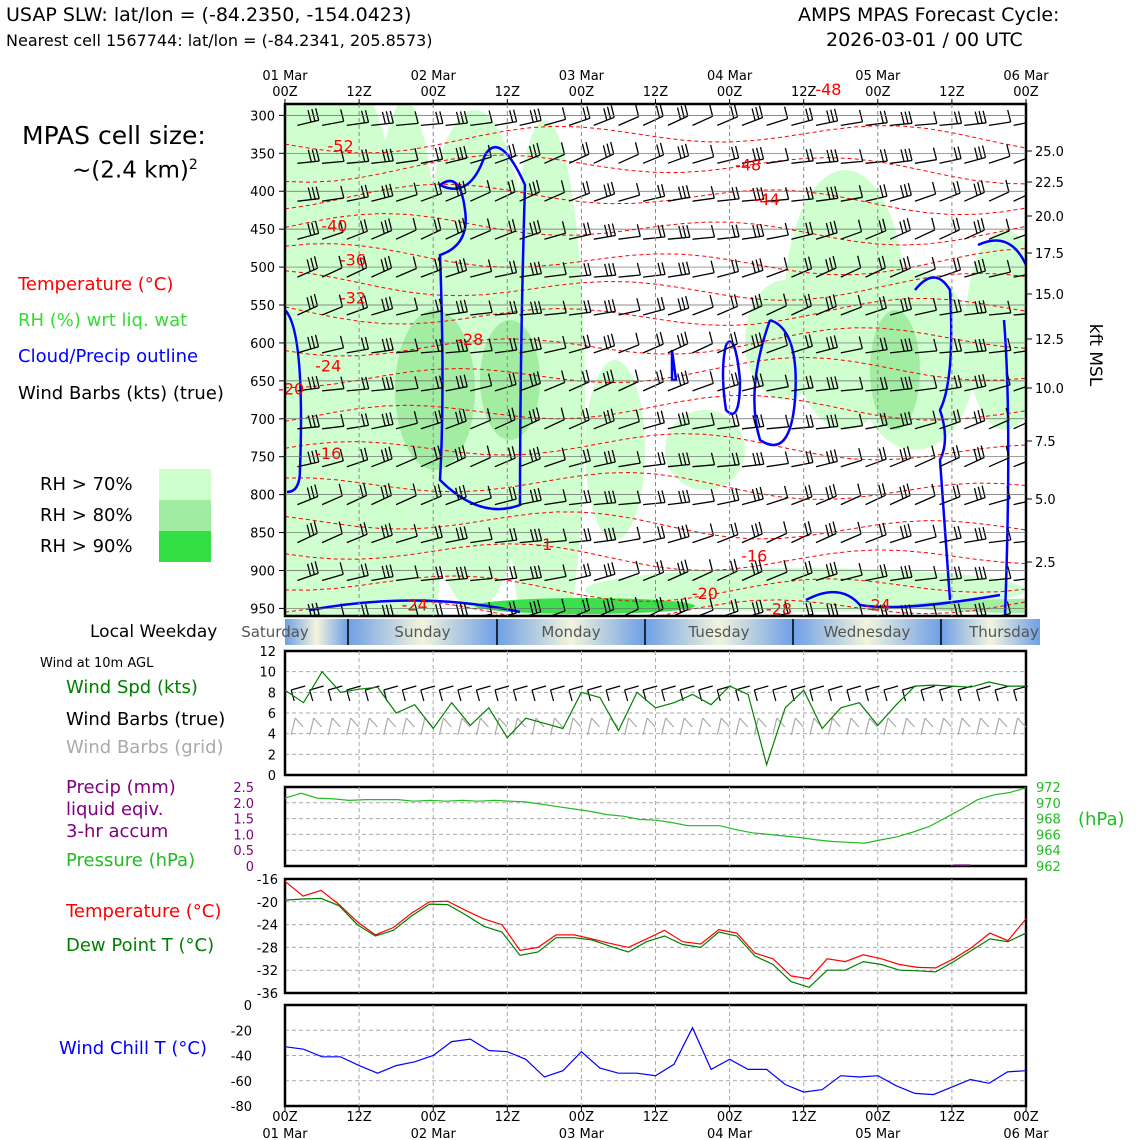 The height and width of the screenshot is (1140, 1140). I want to click on pressure-tick-label: 900, so click(262, 571).